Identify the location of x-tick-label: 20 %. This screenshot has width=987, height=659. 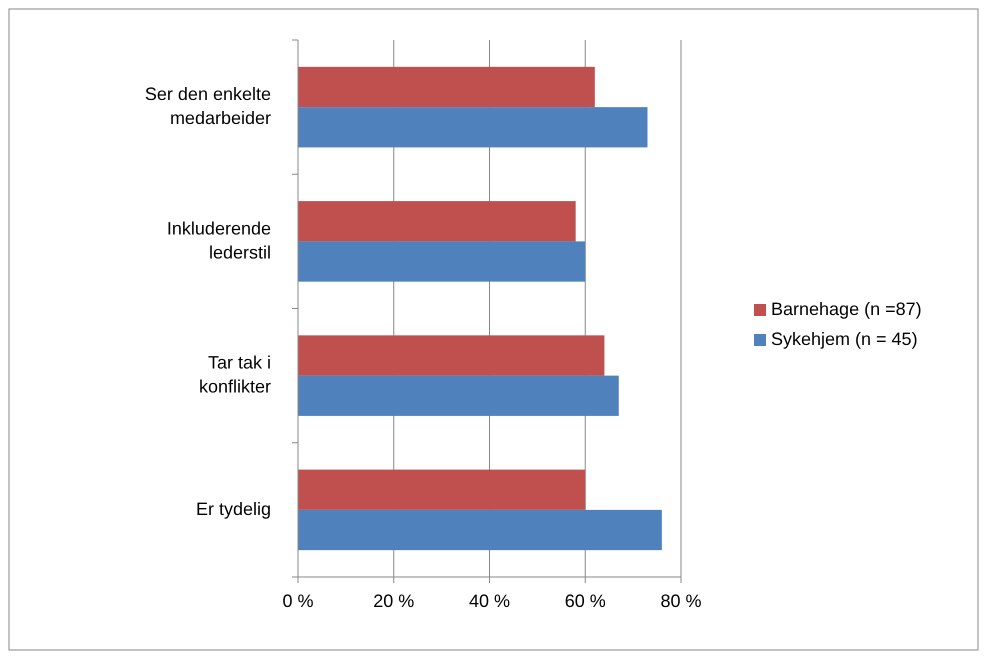
(393, 601).